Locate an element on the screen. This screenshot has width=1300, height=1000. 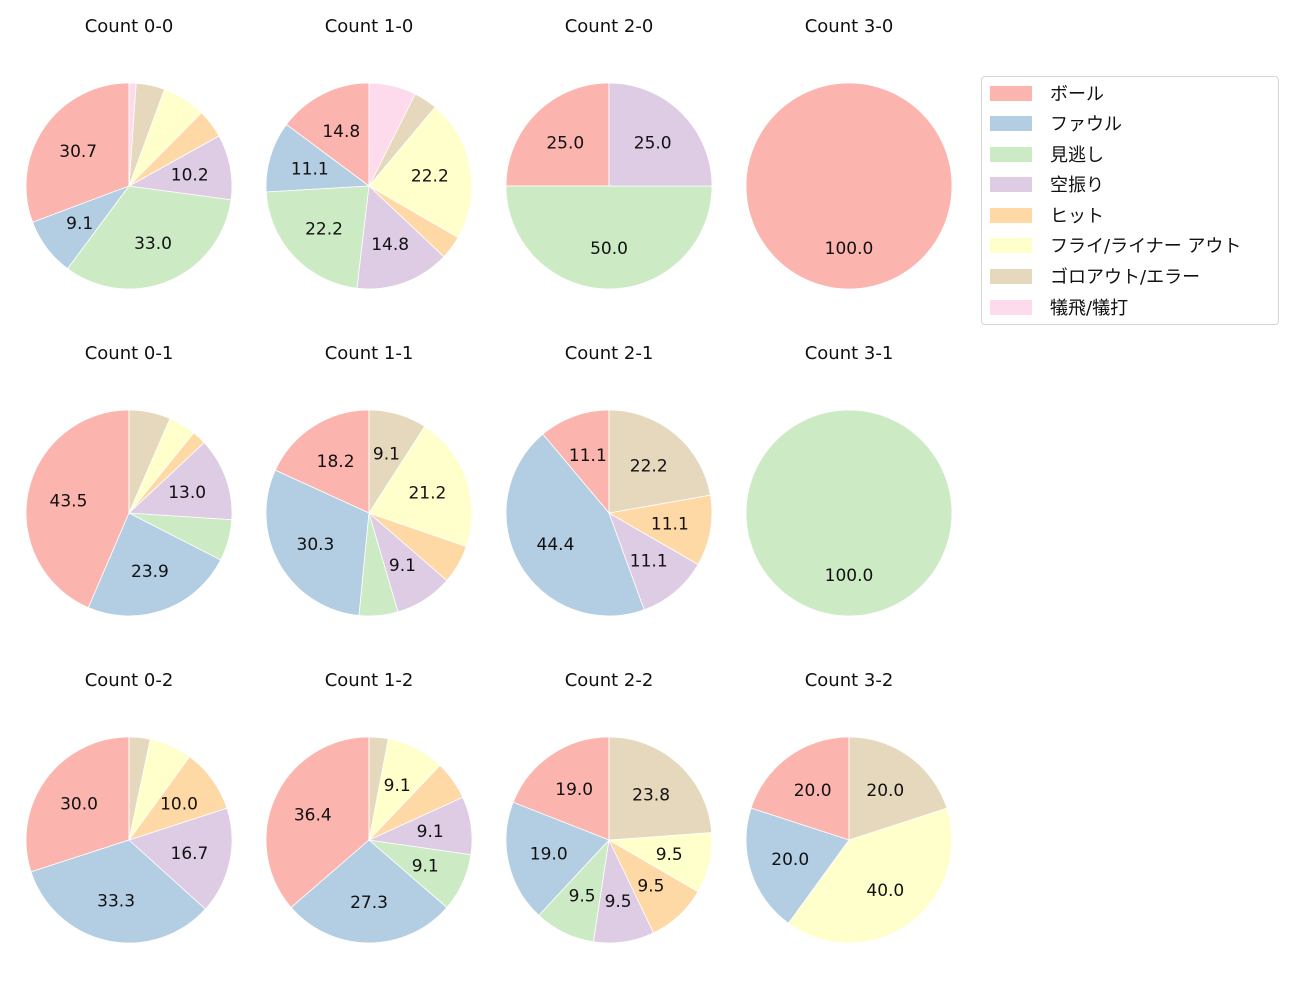
pie-panel-count-2-2: Count 2-2 19.0 19.0 9.5 9.5 9.5 9.5 23.8 is located at coordinates (609, 817).